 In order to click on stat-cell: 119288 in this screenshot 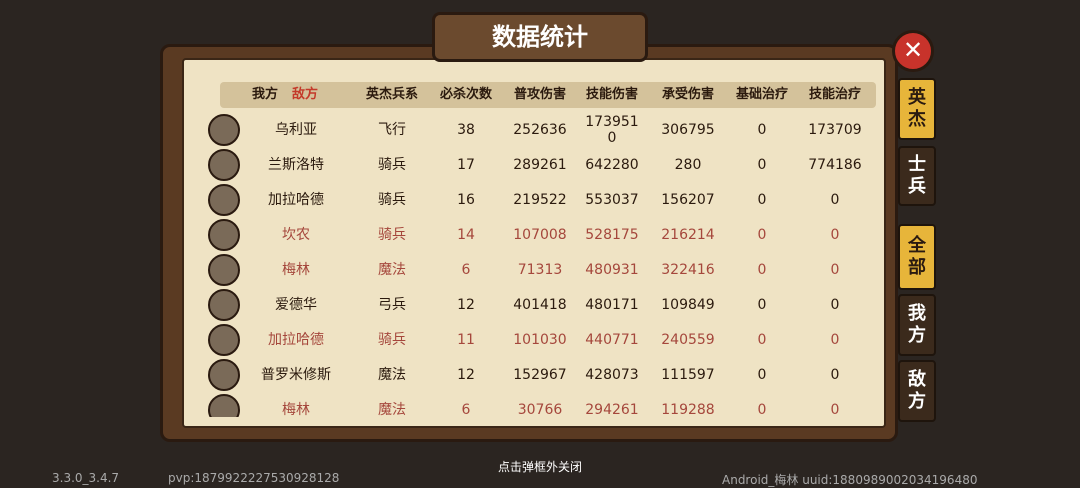, I will do `click(688, 409)`.